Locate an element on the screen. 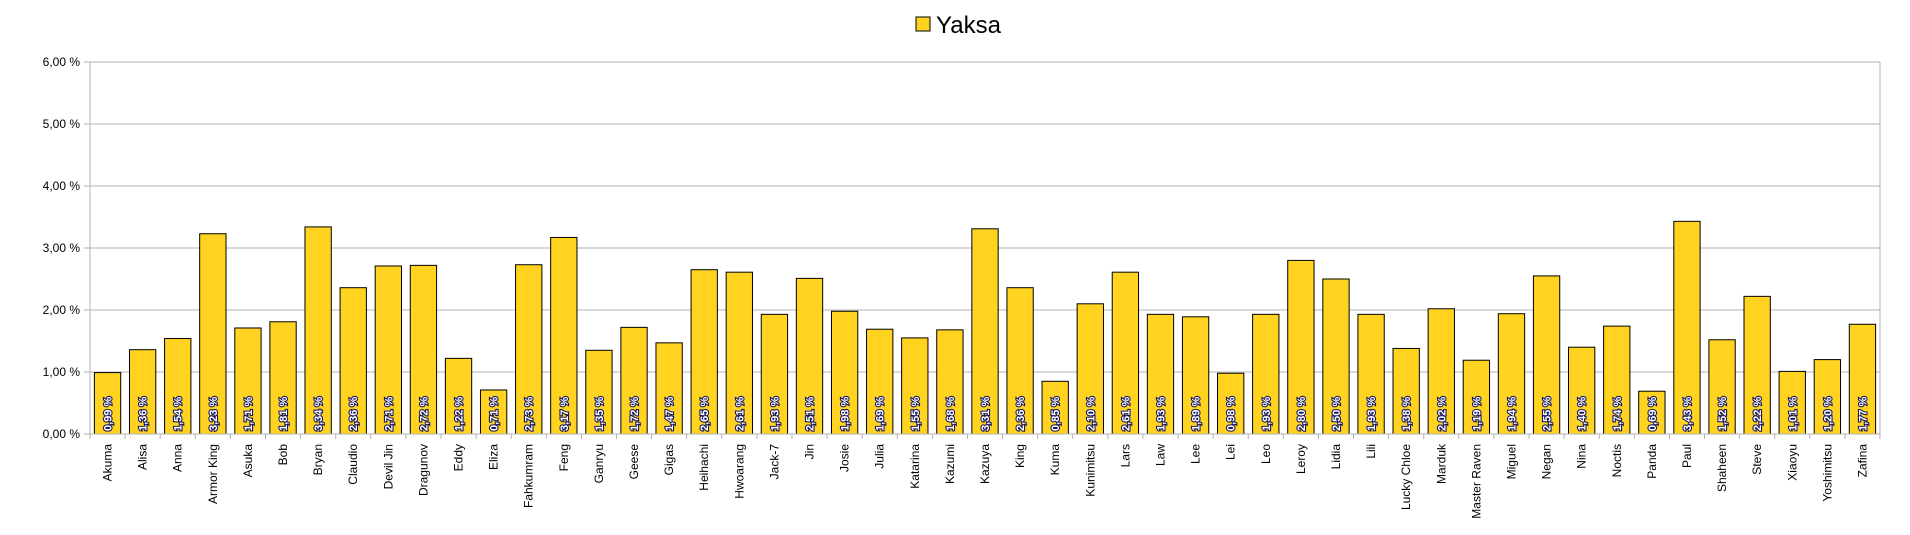 The width and height of the screenshot is (1910, 535). data-label: 1,40 % is located at coordinates (1583, 414).